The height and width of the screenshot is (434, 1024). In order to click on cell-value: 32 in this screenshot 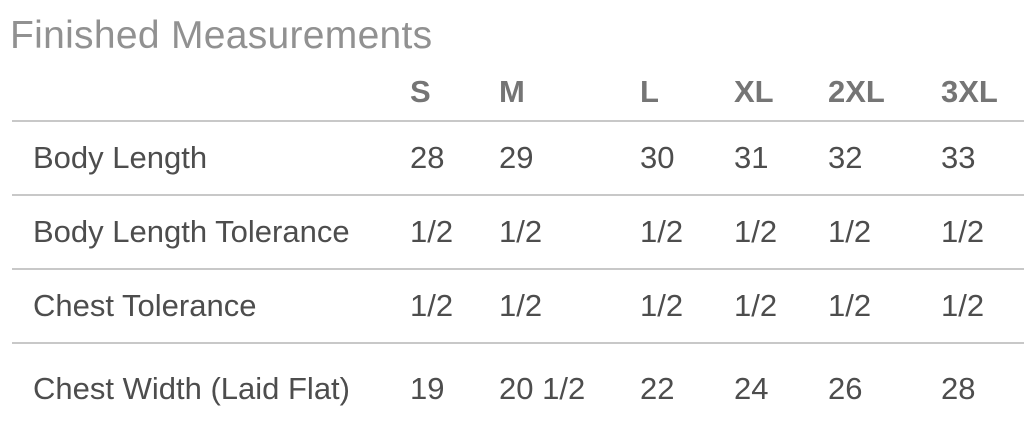, I will do `click(884, 158)`.